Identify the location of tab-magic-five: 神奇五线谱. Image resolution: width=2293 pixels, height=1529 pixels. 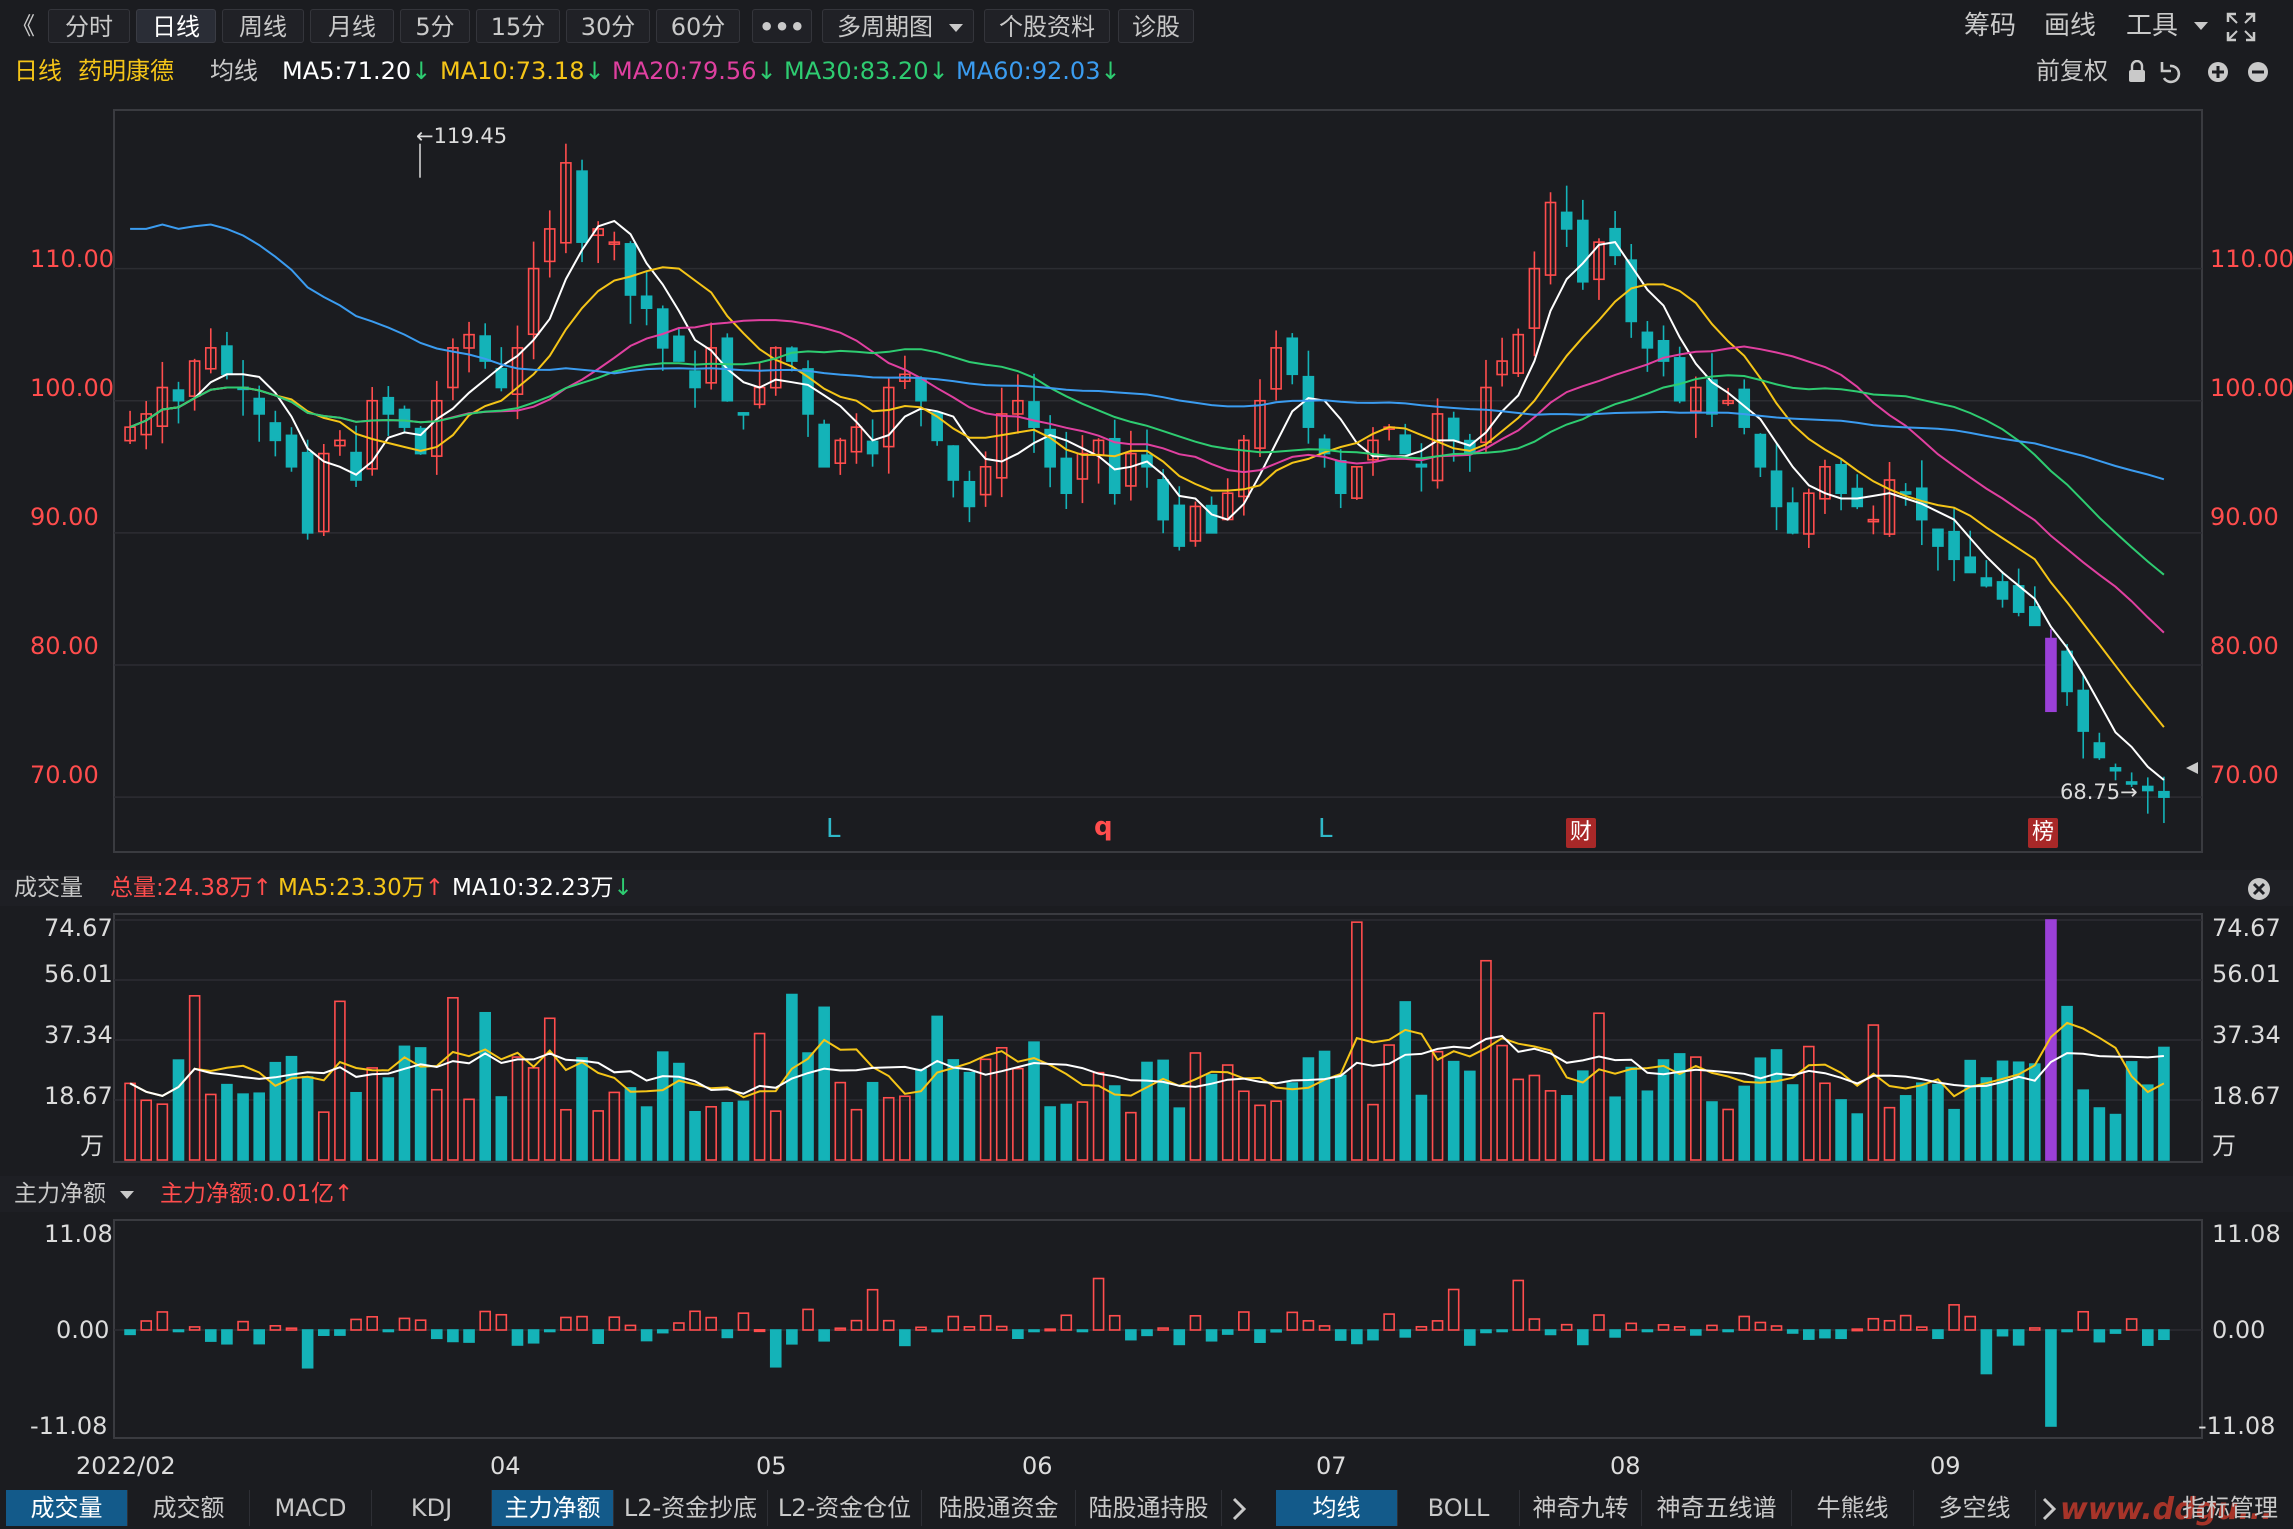
(1717, 1508).